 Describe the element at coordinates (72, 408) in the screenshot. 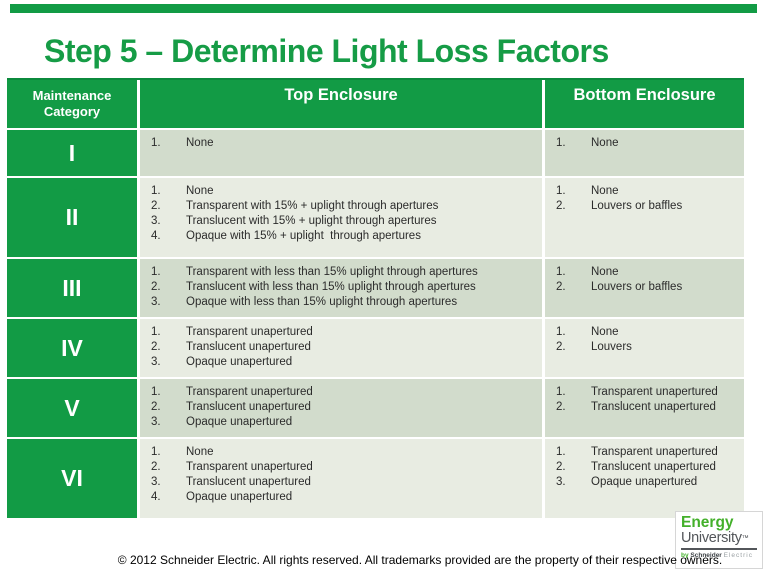

I see `category-cell: V` at that location.